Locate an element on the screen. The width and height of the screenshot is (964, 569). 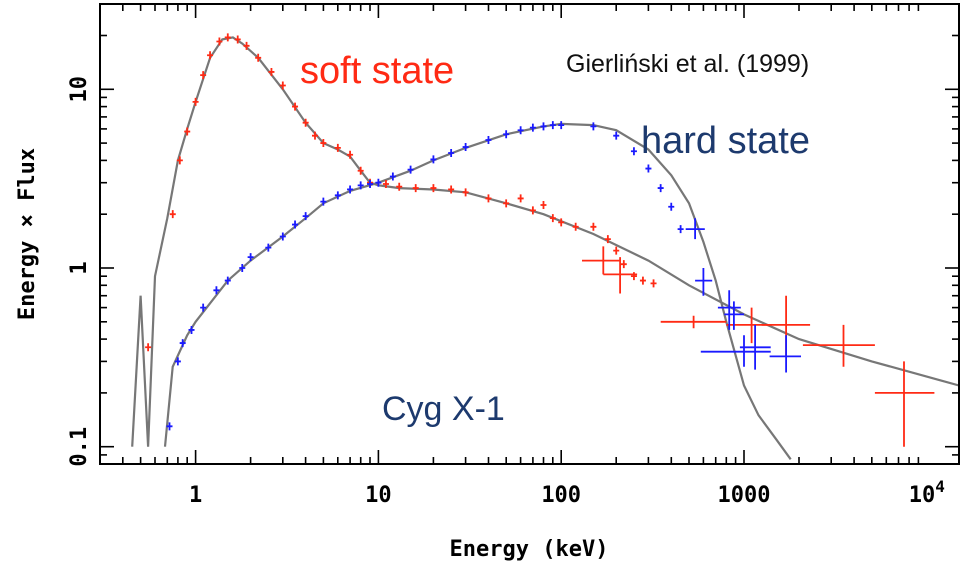
y-tick-label: 1 is located at coordinates (79, 267).